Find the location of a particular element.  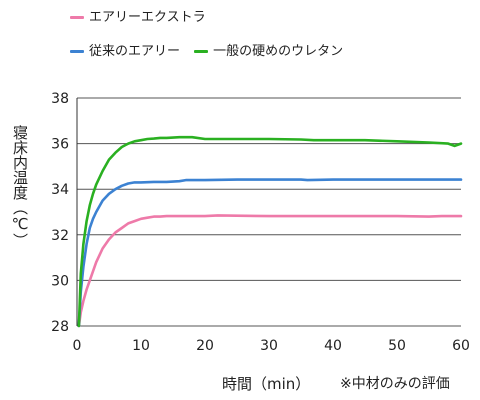

legend-row-2: 従来のエアリー 一般の硬めのウレタン is located at coordinates (211, 52).